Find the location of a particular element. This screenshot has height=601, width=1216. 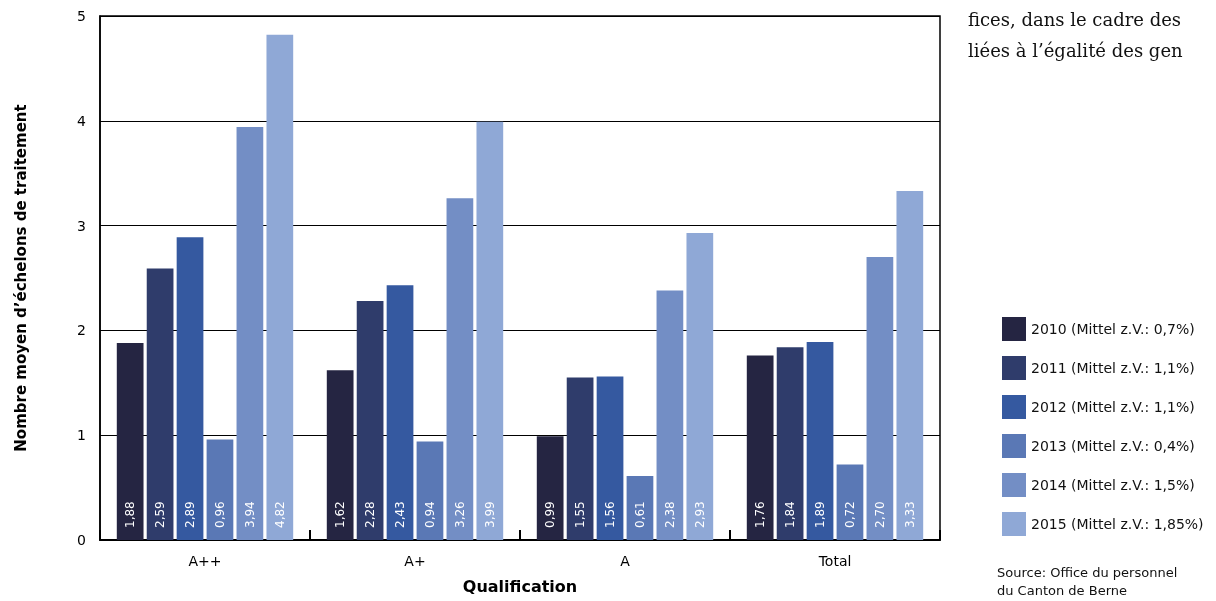

y-tick-label: 1 is located at coordinates (81, 435).